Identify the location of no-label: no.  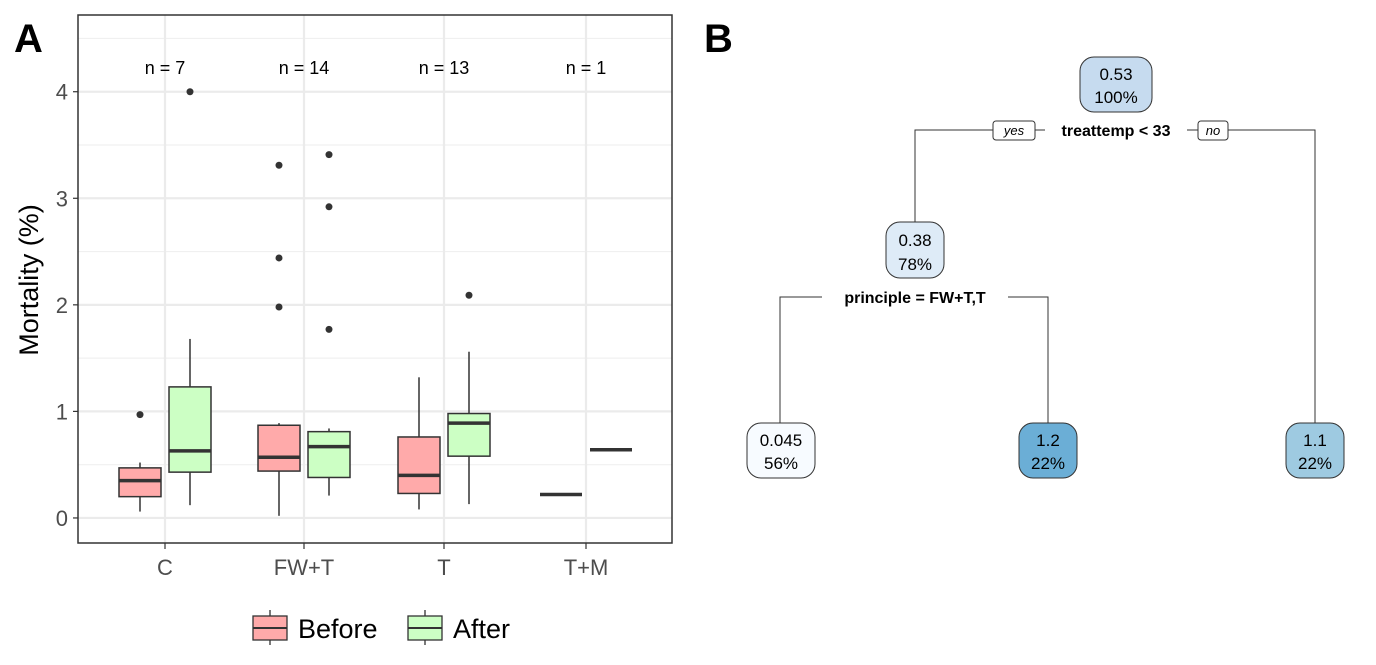
(1213, 130).